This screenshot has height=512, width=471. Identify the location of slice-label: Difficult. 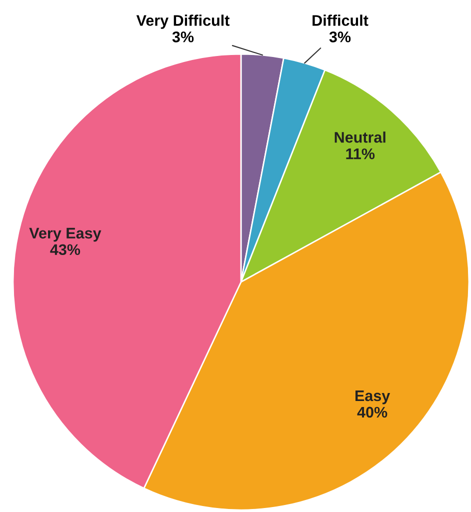
(340, 20).